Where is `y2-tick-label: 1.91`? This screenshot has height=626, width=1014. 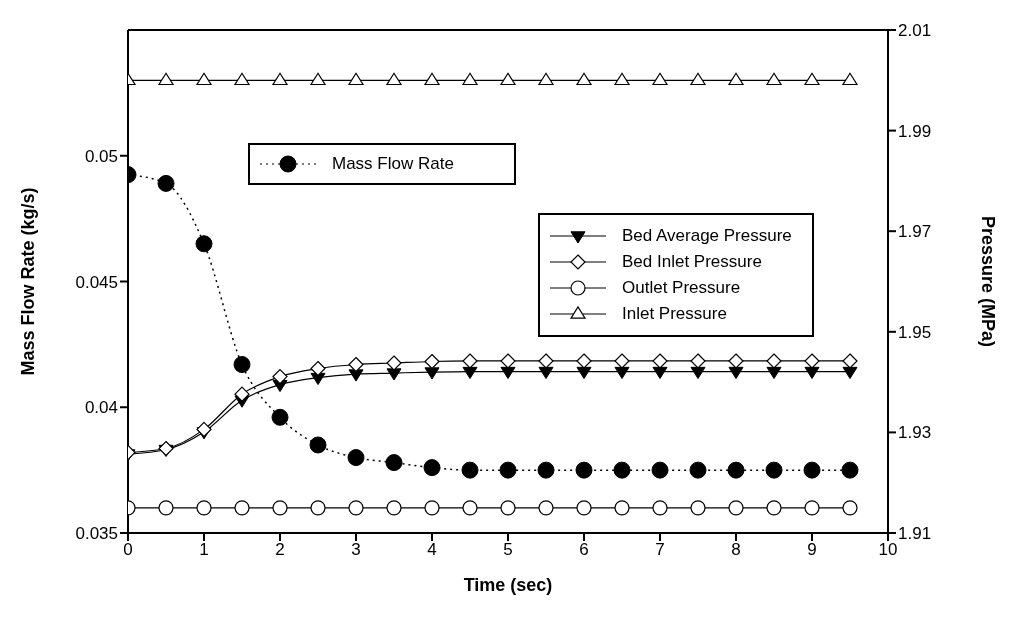 y2-tick-label: 1.91 is located at coordinates (915, 534).